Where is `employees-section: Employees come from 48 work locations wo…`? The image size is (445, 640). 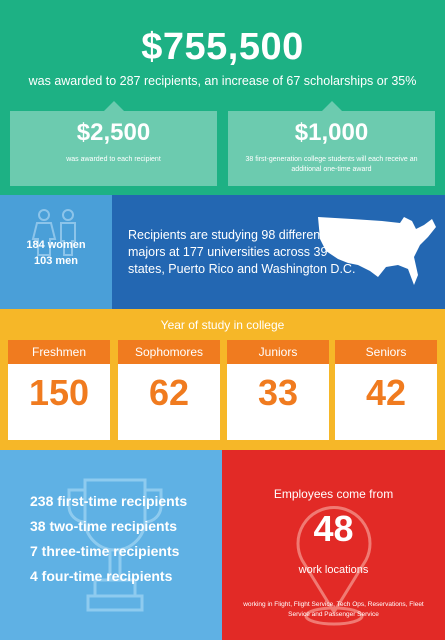
employees-section: Employees come from 48 work locations wo… is located at coordinates (333, 545).